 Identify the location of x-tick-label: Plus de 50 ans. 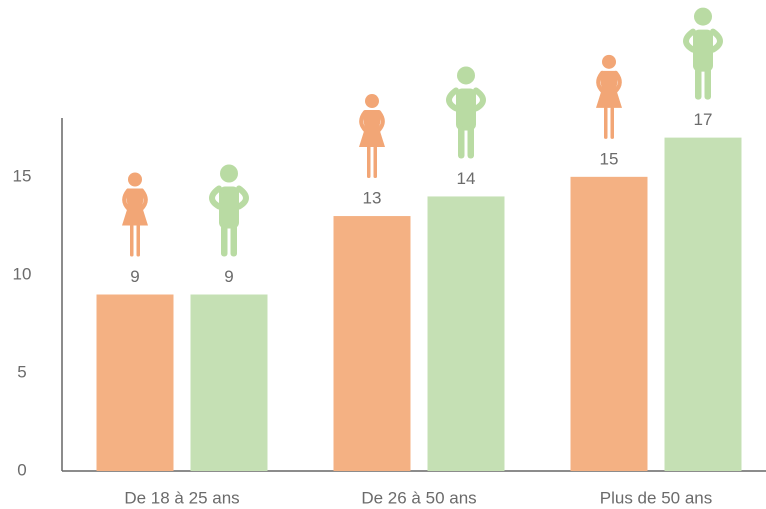
(656, 497).